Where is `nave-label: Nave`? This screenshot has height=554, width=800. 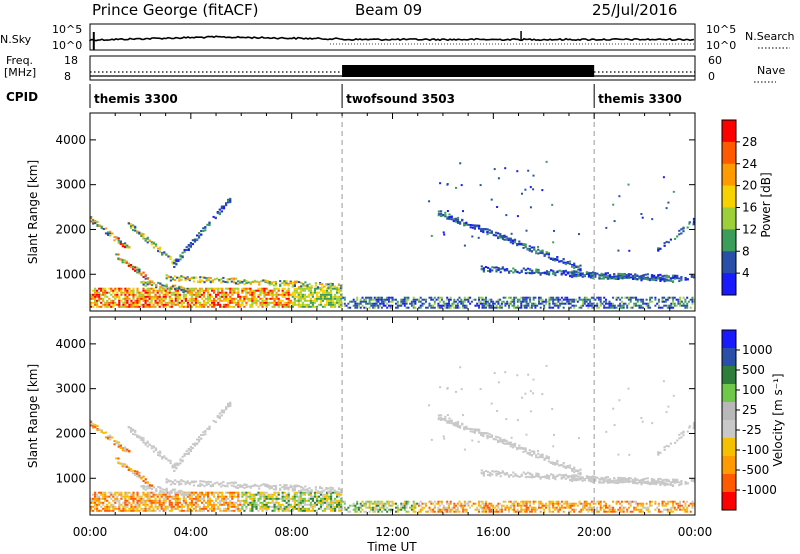 nave-label: Nave is located at coordinates (771, 70).